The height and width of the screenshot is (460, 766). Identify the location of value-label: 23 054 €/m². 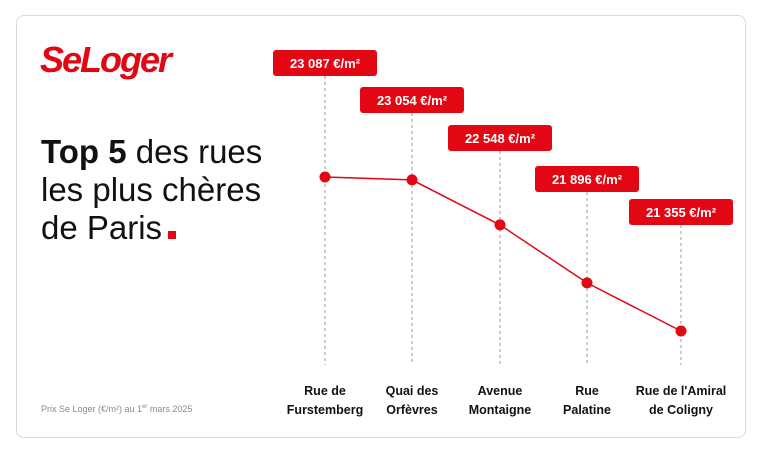
(412, 100).